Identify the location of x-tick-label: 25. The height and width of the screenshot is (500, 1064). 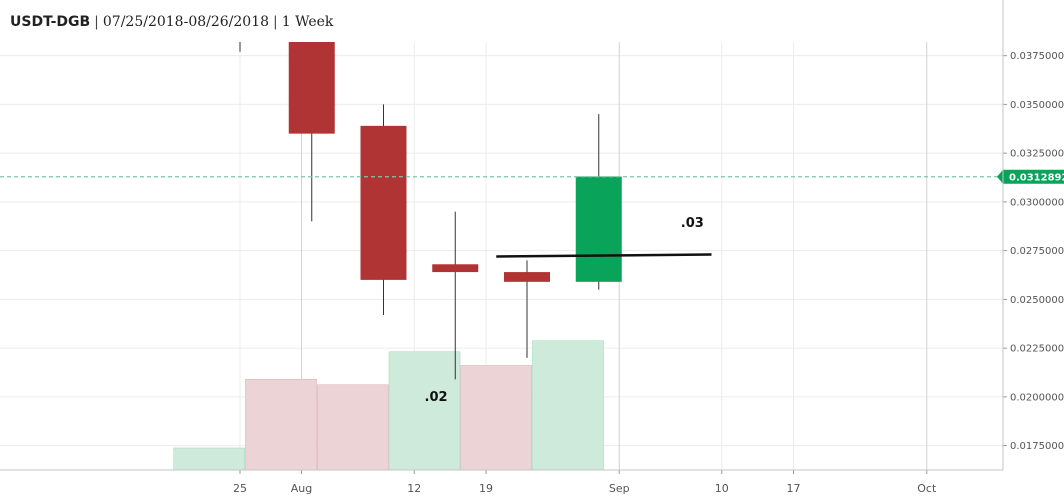
(240, 488).